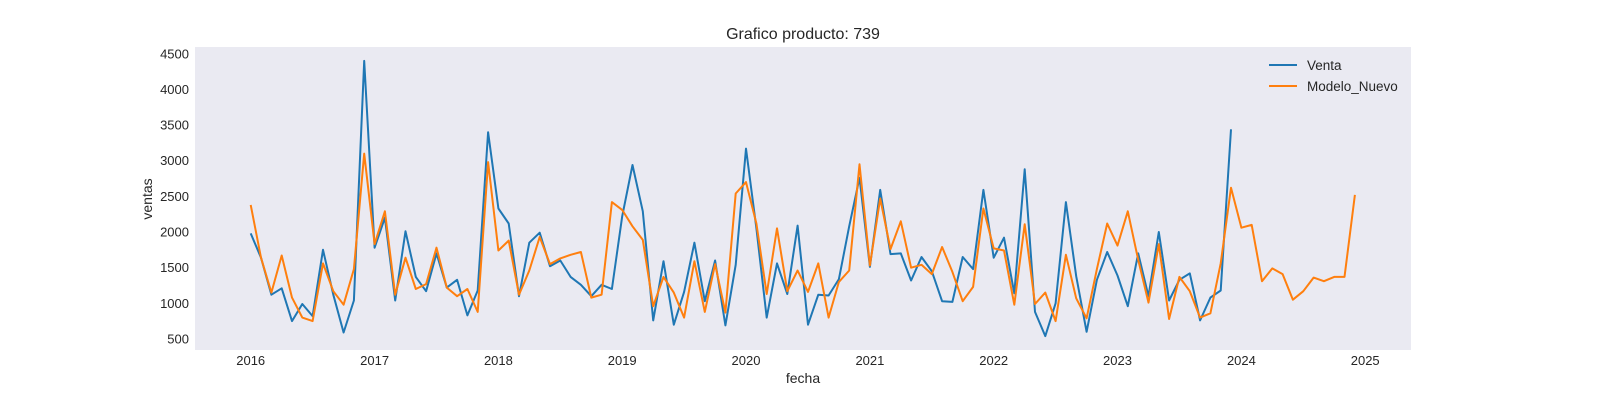 The height and width of the screenshot is (400, 1600). I want to click on x-tick-label: 2025, so click(1365, 360).